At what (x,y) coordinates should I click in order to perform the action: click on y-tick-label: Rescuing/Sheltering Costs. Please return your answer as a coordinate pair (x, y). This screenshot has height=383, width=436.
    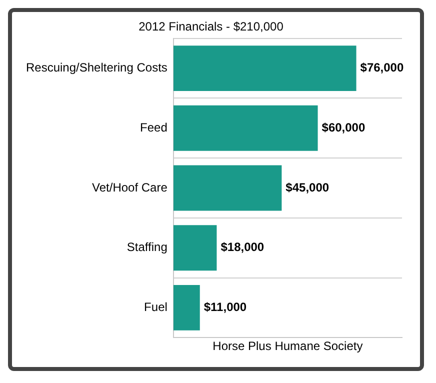
    Looking at the image, I should click on (97, 67).